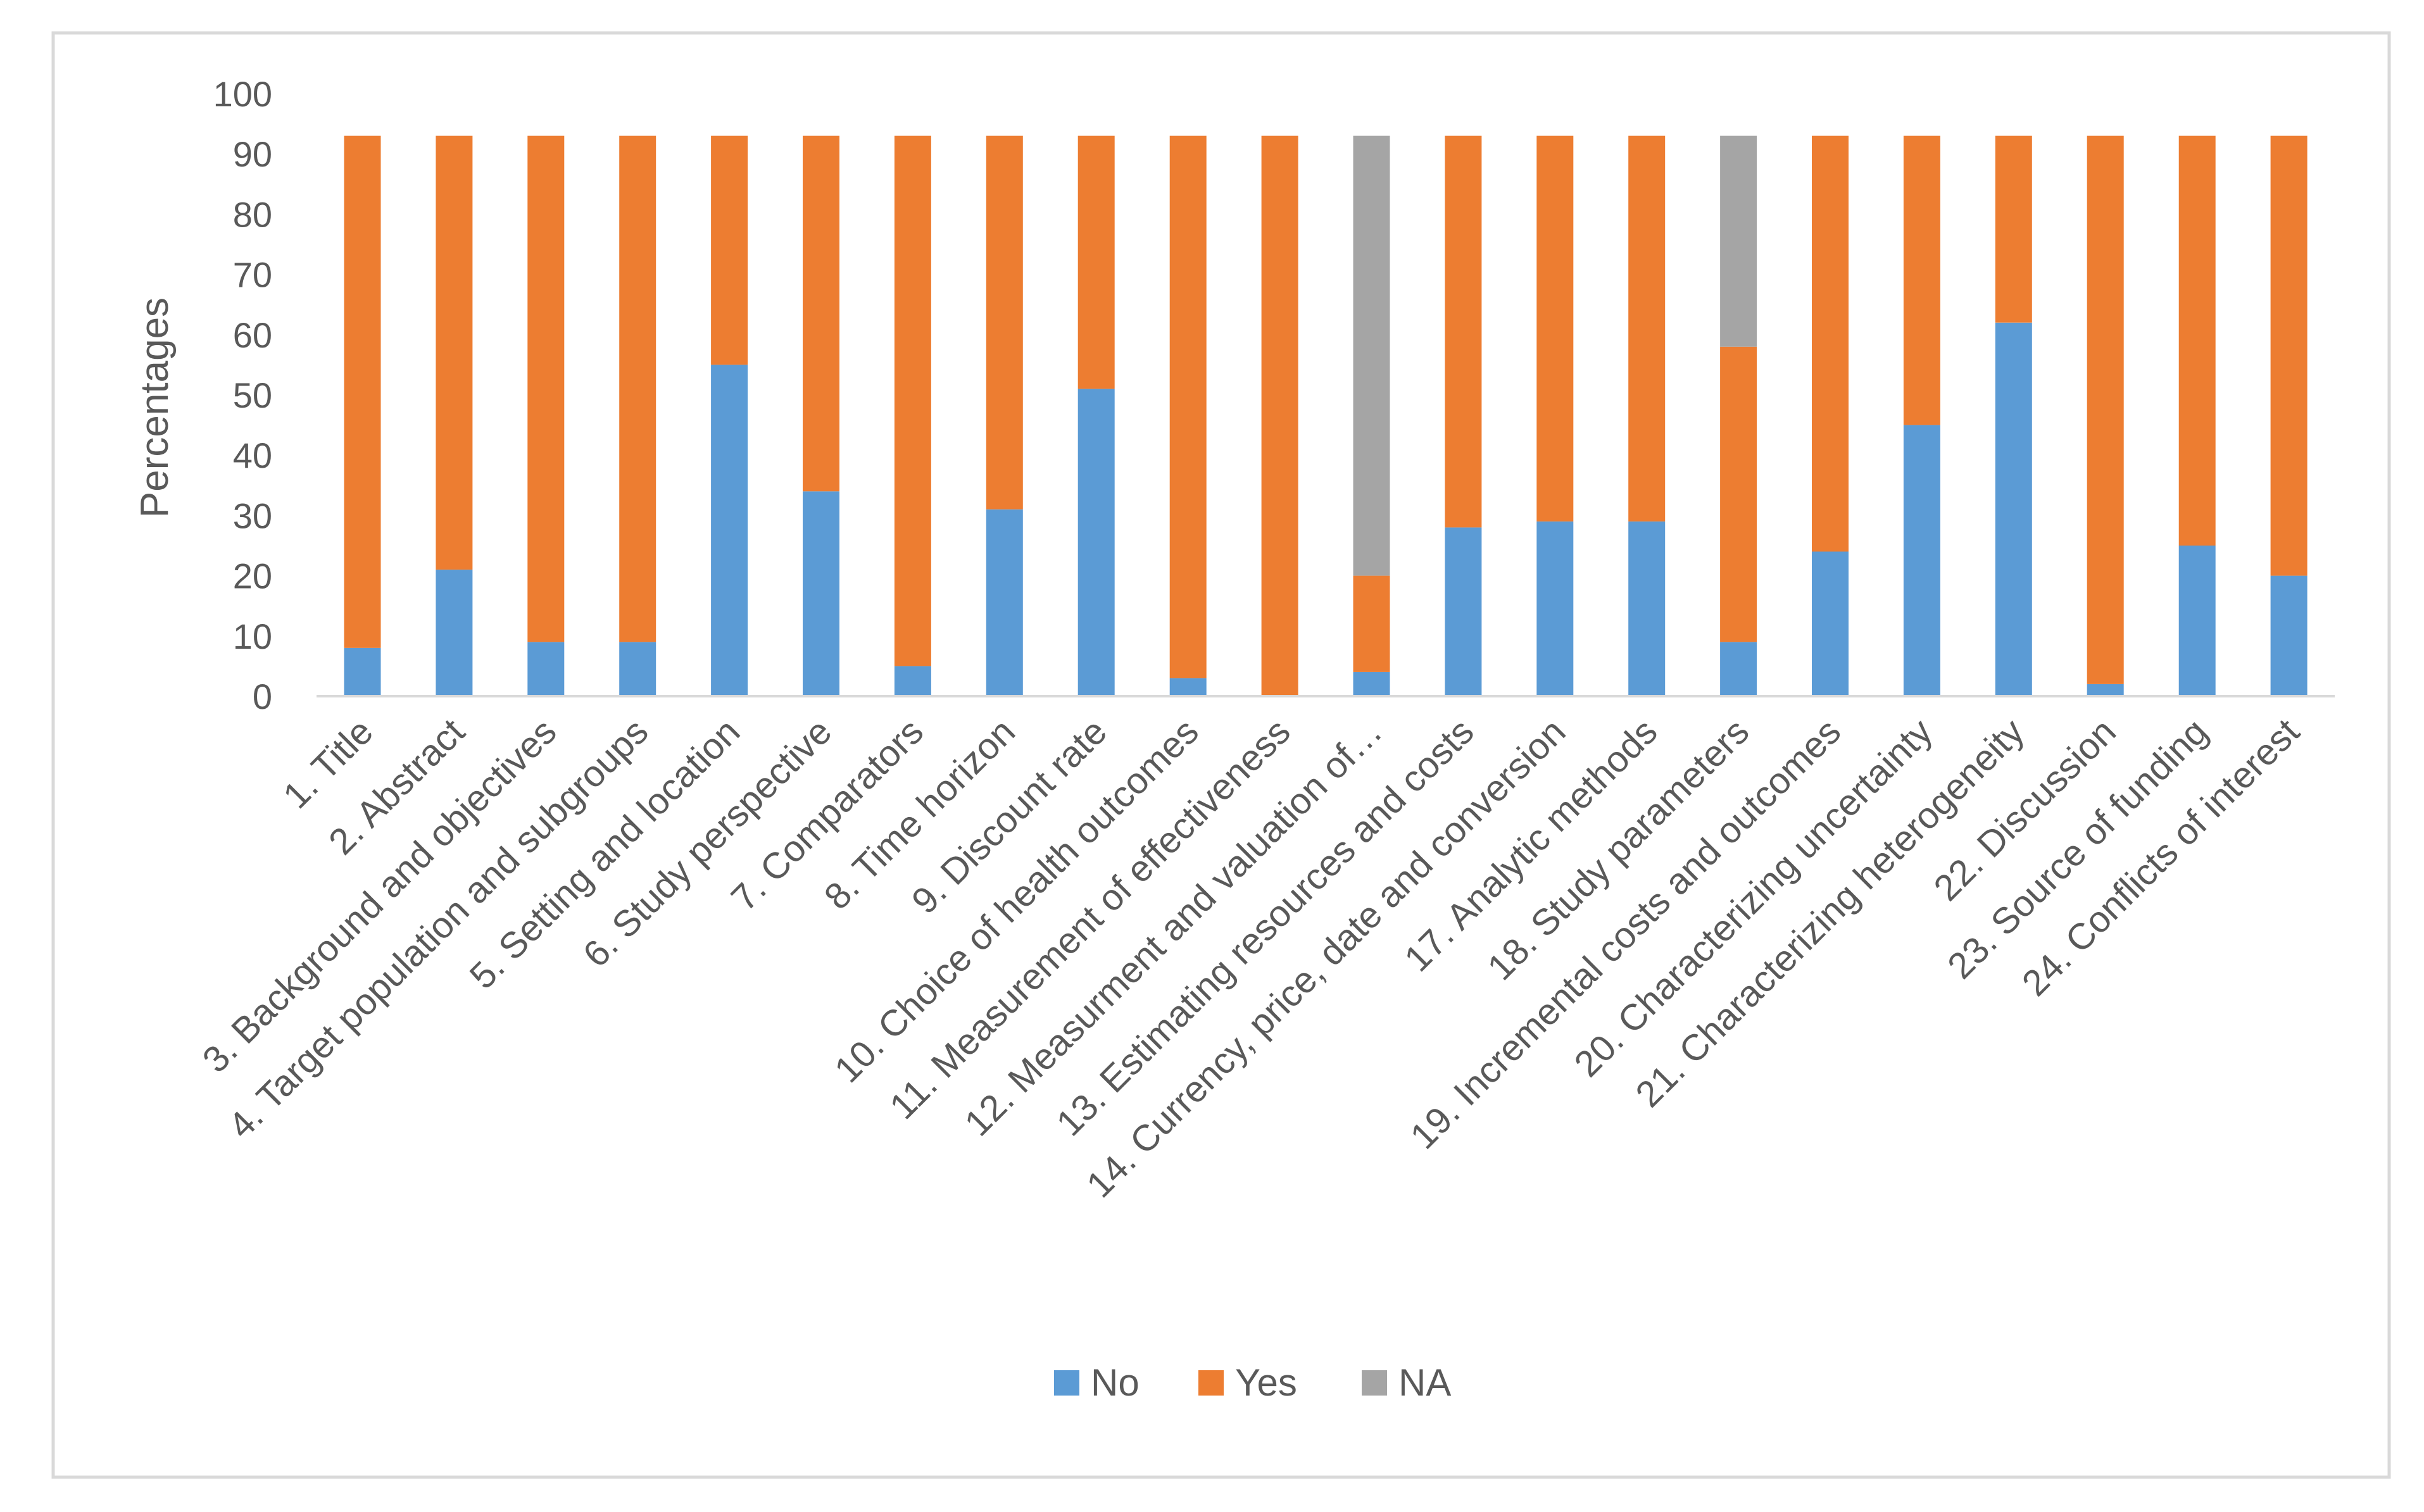 Image resolution: width=2424 pixels, height=1512 pixels. I want to click on y-tick-label: 90, so click(252, 154).